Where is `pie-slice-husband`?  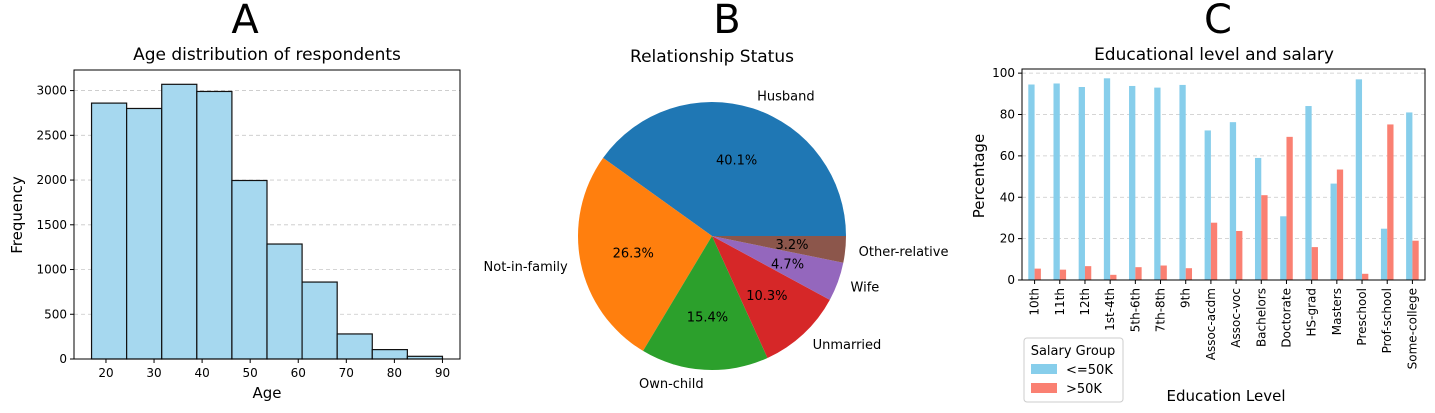 pie-slice-husband is located at coordinates (724, 168).